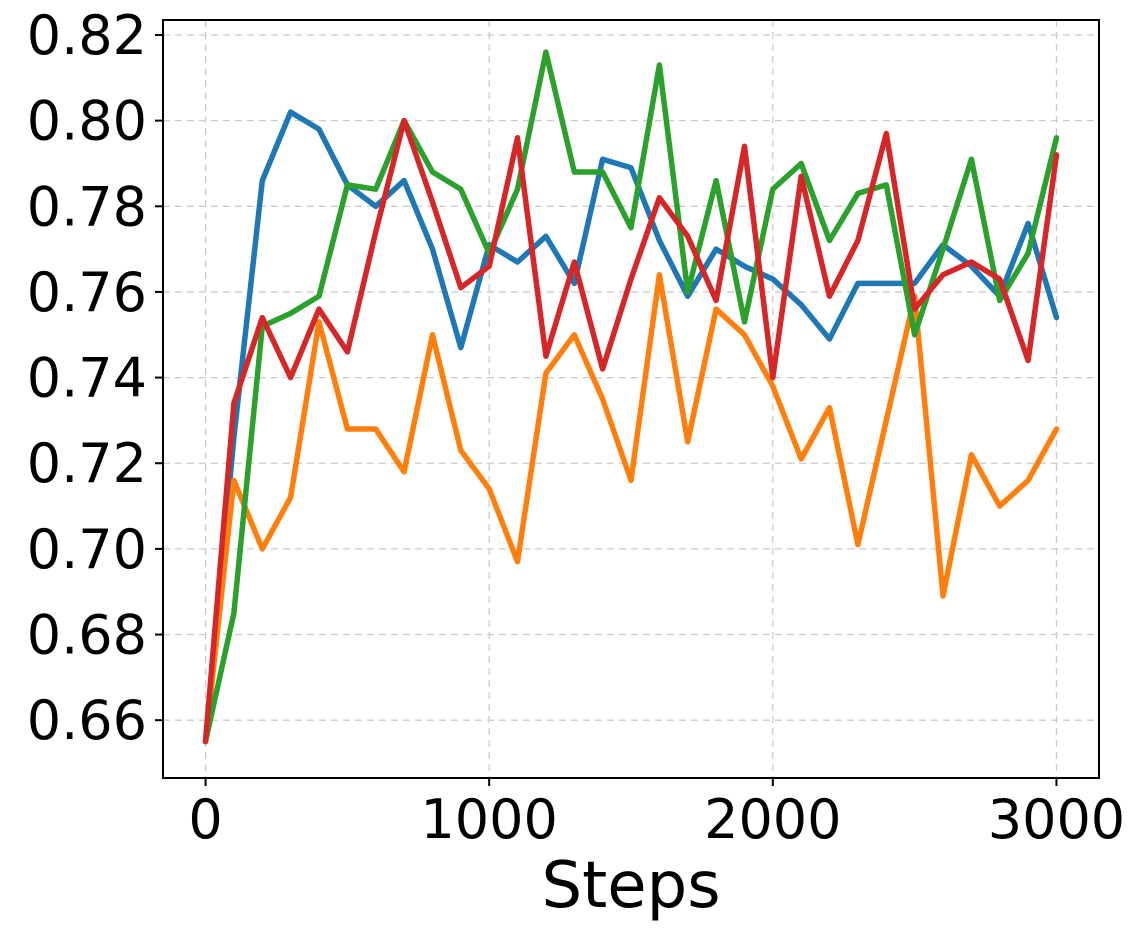 Image resolution: width=1142 pixels, height=938 pixels. I want to click on y-axis-ticks: 0.66 0.68 0.70 0.72 0.74 0.76 0.78 0.80 0.82, so click(95, 378).